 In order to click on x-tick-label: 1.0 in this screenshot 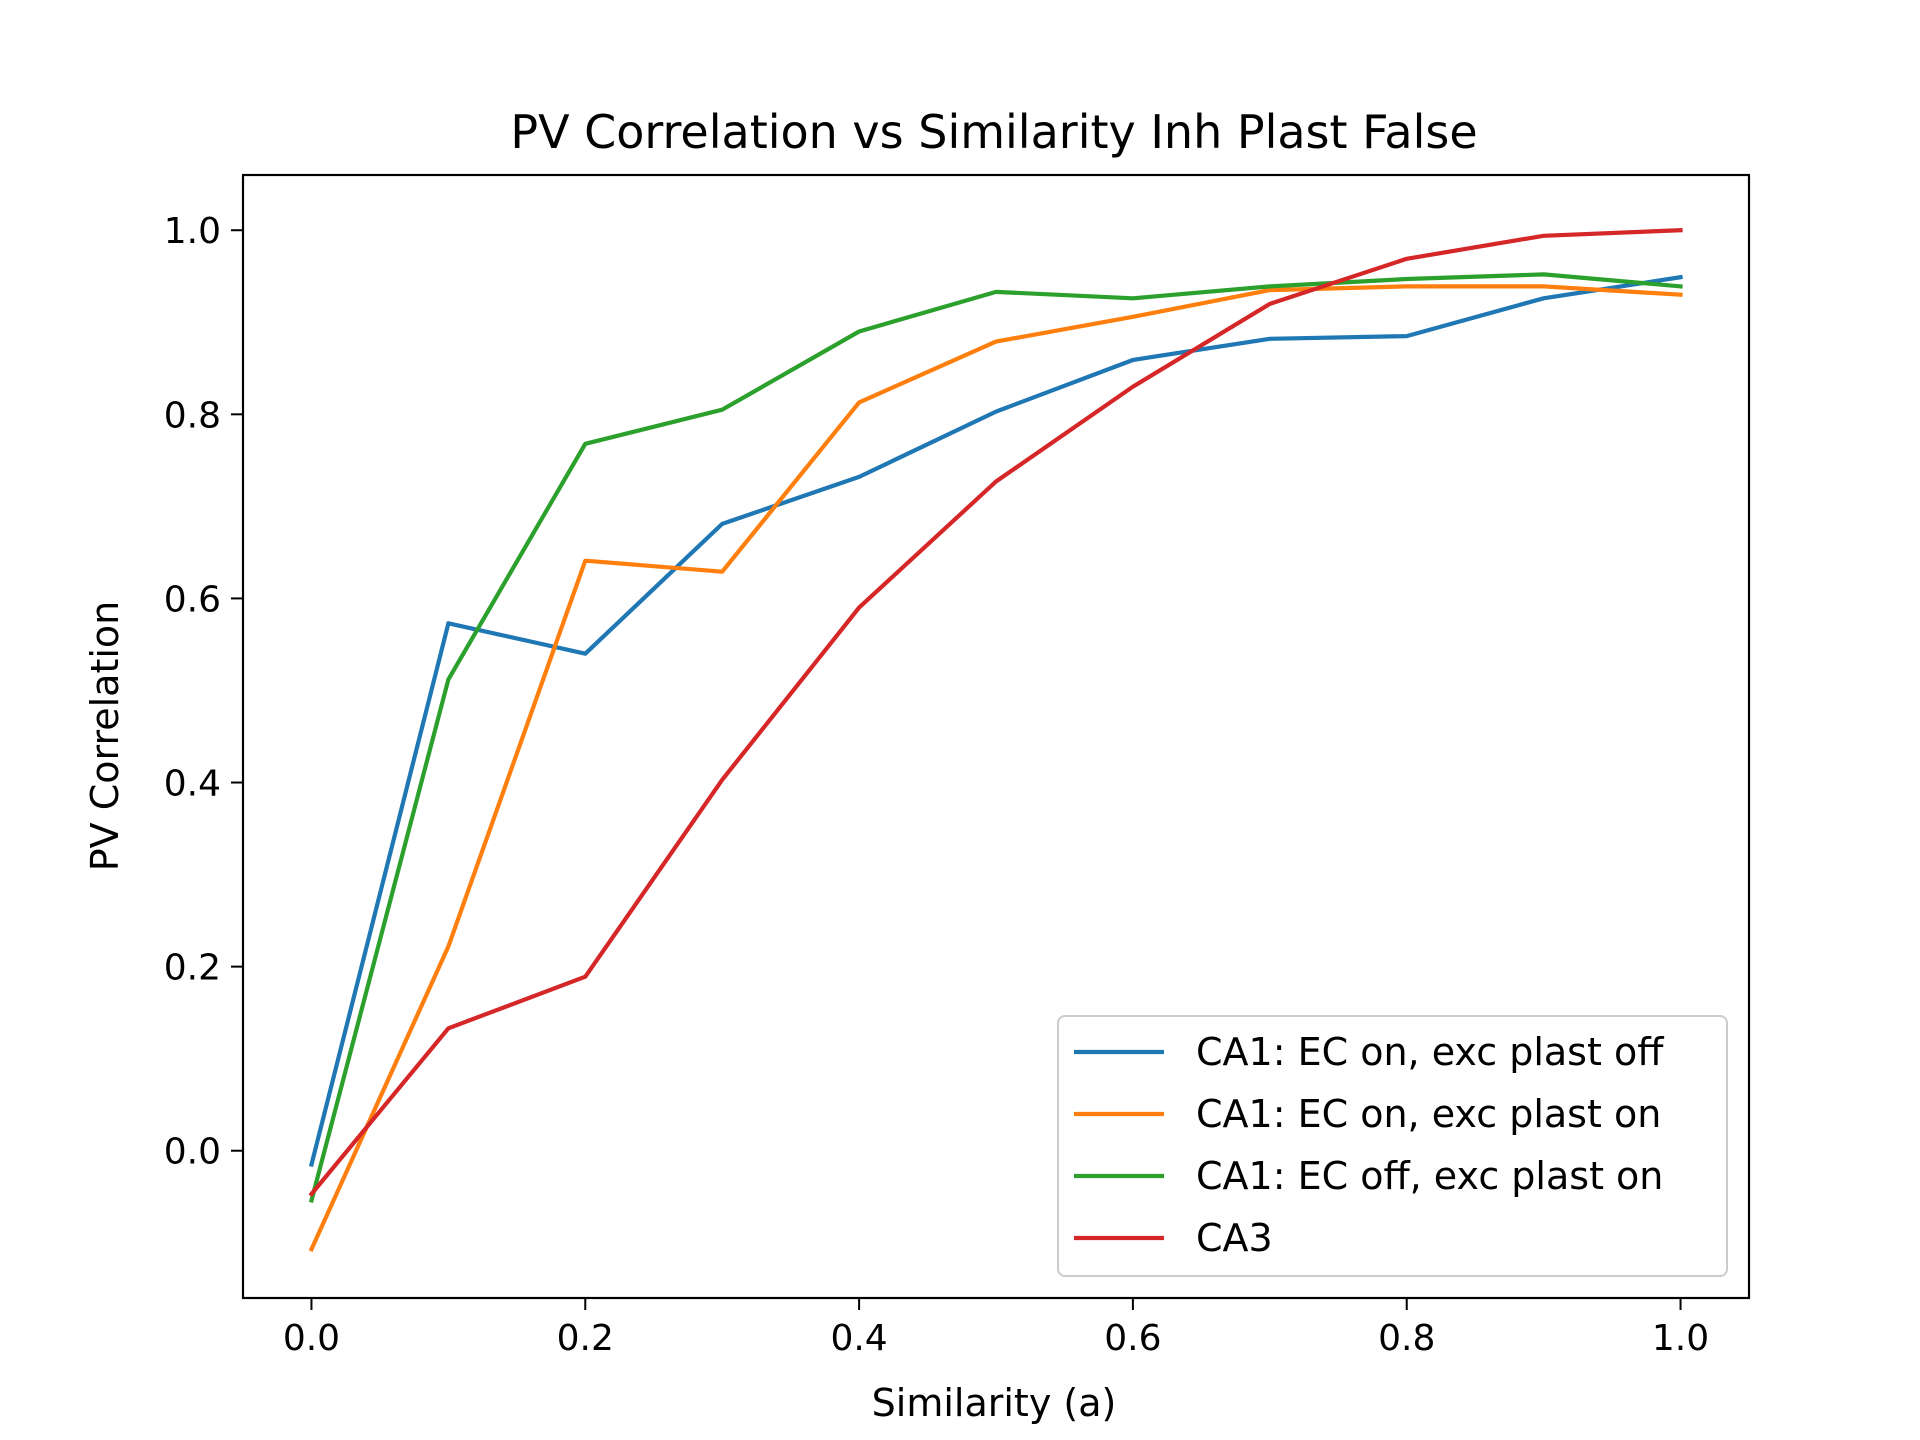, I will do `click(1680, 1338)`.